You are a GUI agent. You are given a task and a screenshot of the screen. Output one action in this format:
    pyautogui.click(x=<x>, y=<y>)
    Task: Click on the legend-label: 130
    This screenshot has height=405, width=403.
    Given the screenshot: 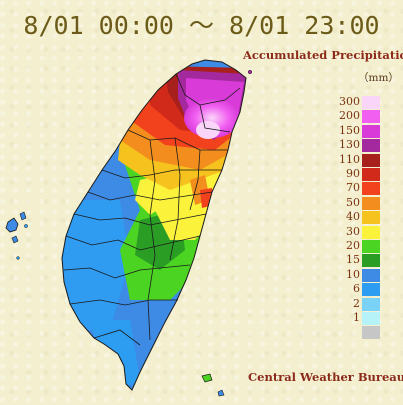 What is the action you would take?
    pyautogui.click(x=349, y=145)
    